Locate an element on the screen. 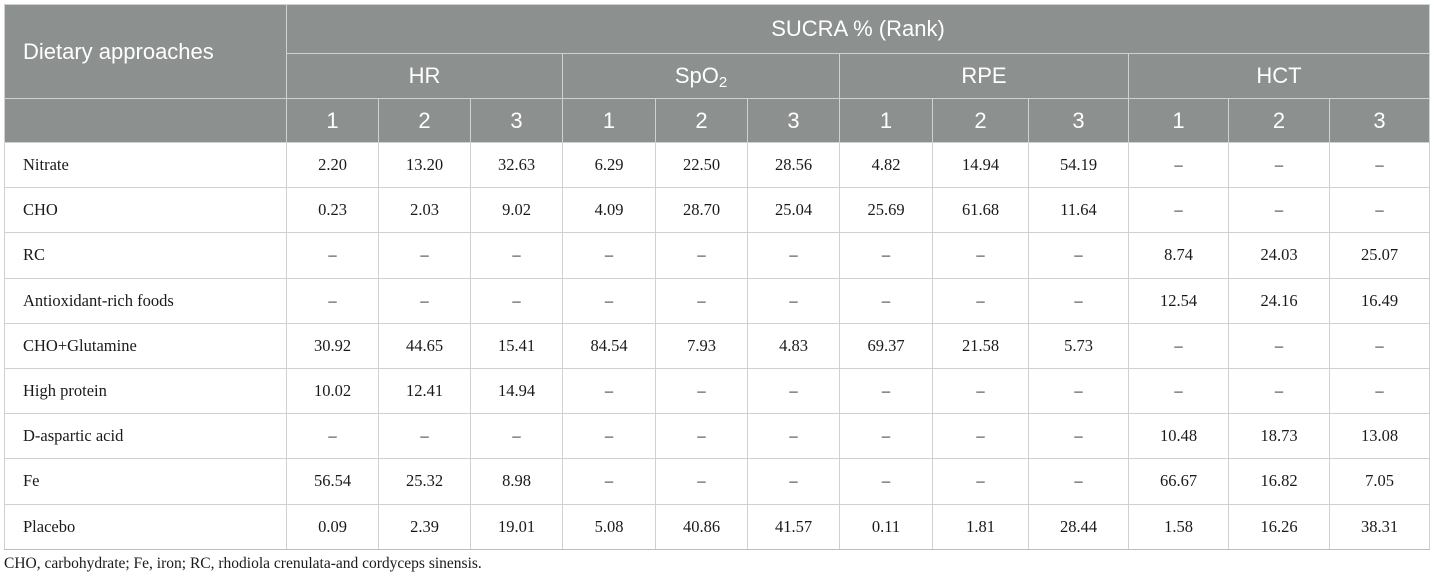  table-cell: 61.68 is located at coordinates (980, 210).